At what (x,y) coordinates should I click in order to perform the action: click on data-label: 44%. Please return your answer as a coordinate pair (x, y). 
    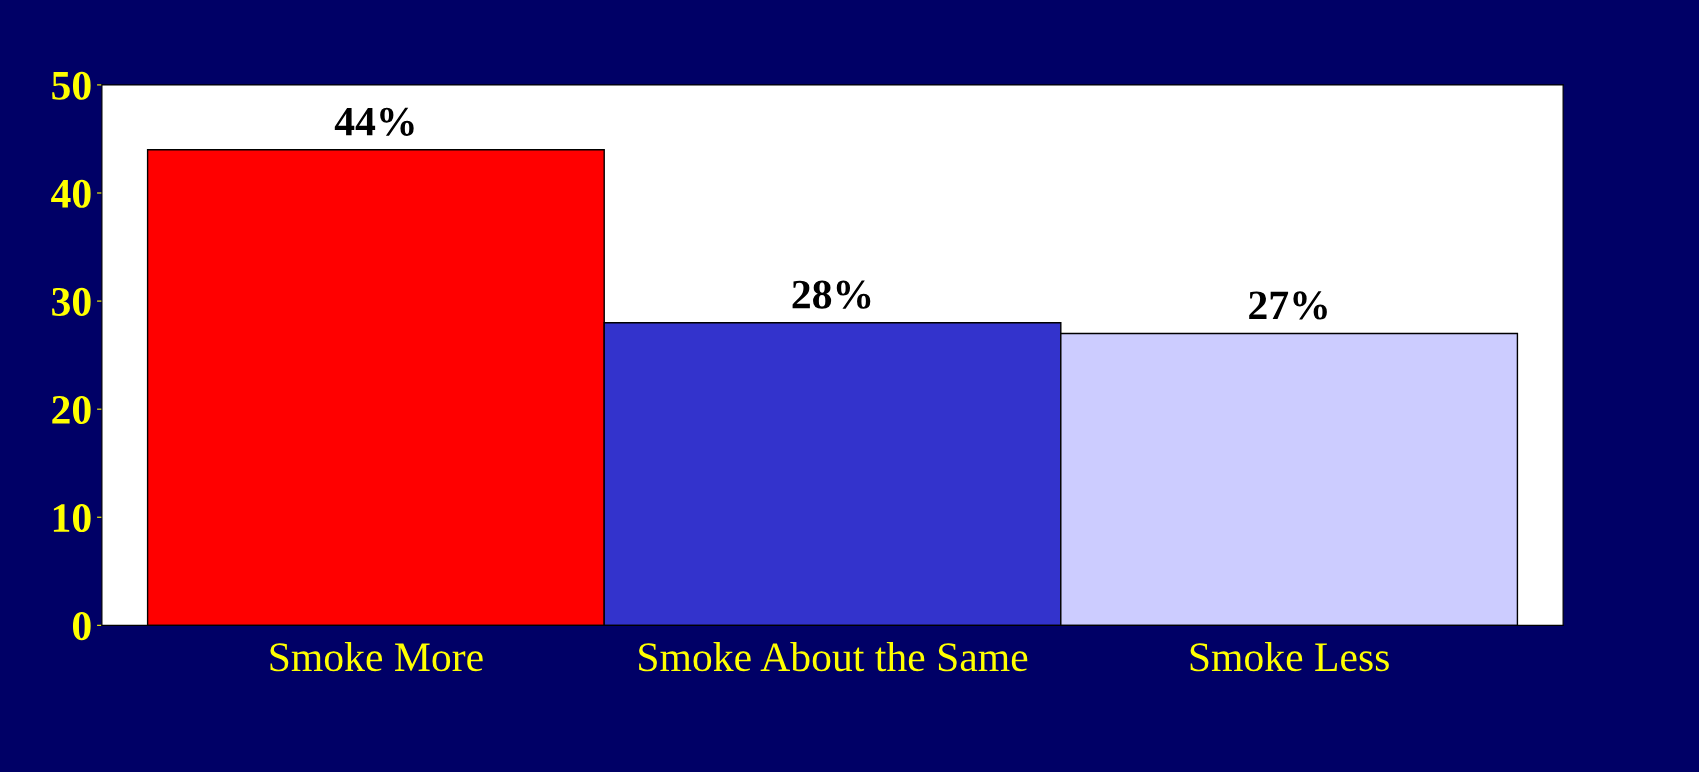
    Looking at the image, I should click on (374, 121).